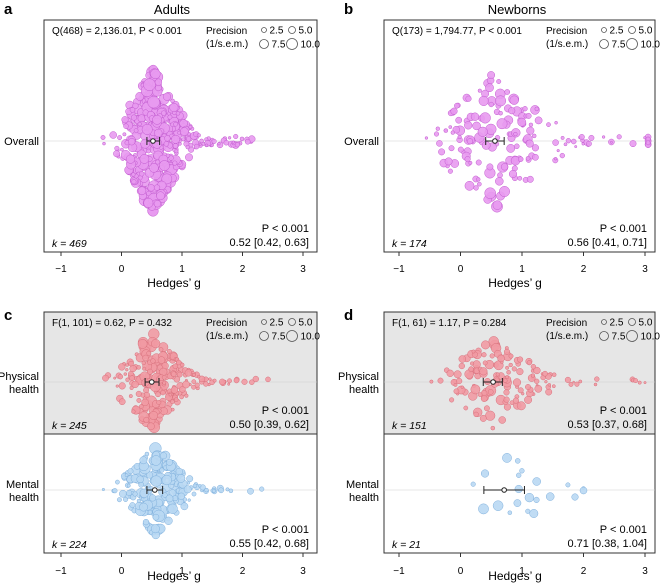 The height and width of the screenshot is (586, 662). What do you see at coordinates (154, 490) in the screenshot?
I see `pooled-estimate-point` at bounding box center [154, 490].